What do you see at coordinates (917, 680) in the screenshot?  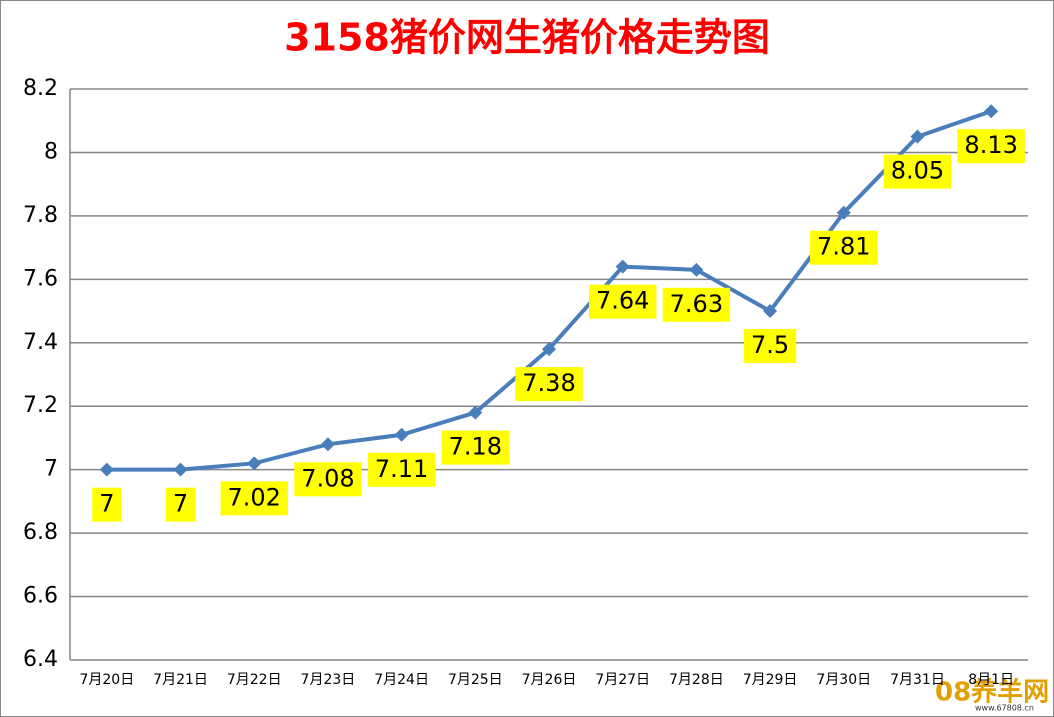 I see `x-tick-label: 7月31日` at bounding box center [917, 680].